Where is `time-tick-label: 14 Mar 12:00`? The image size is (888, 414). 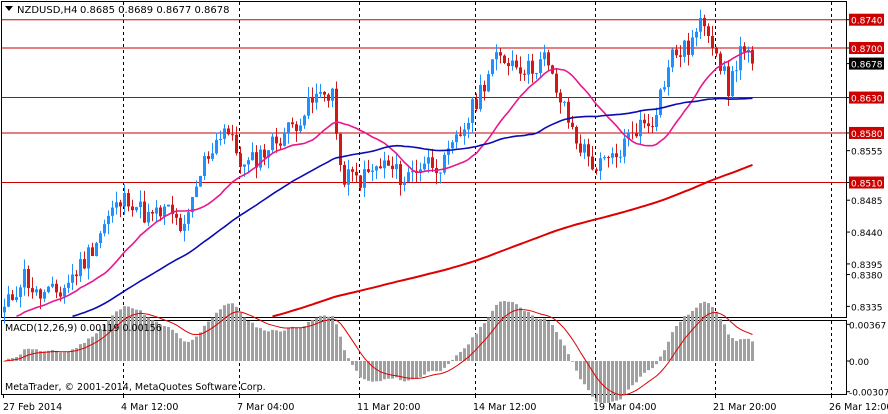 time-tick-label: 14 Mar 12:00 is located at coordinates (504, 407).